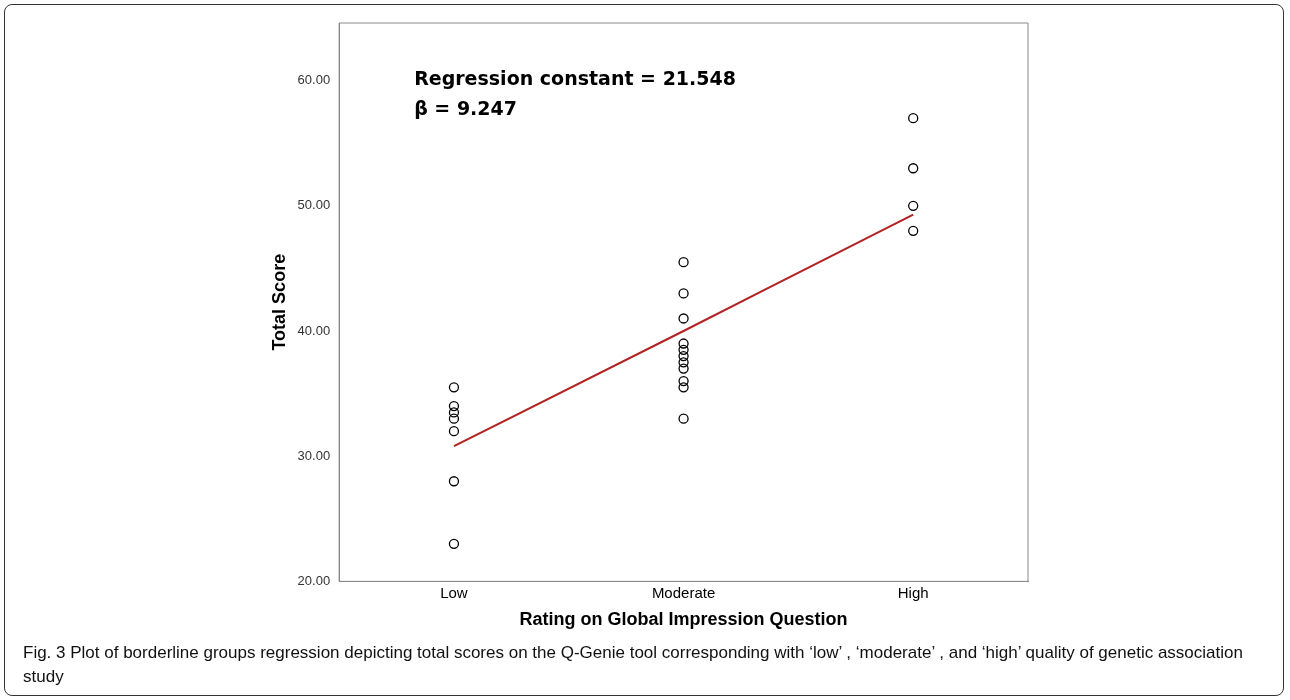  What do you see at coordinates (575, 78) in the screenshot?
I see `annotation: Regression constant = 21.548` at bounding box center [575, 78].